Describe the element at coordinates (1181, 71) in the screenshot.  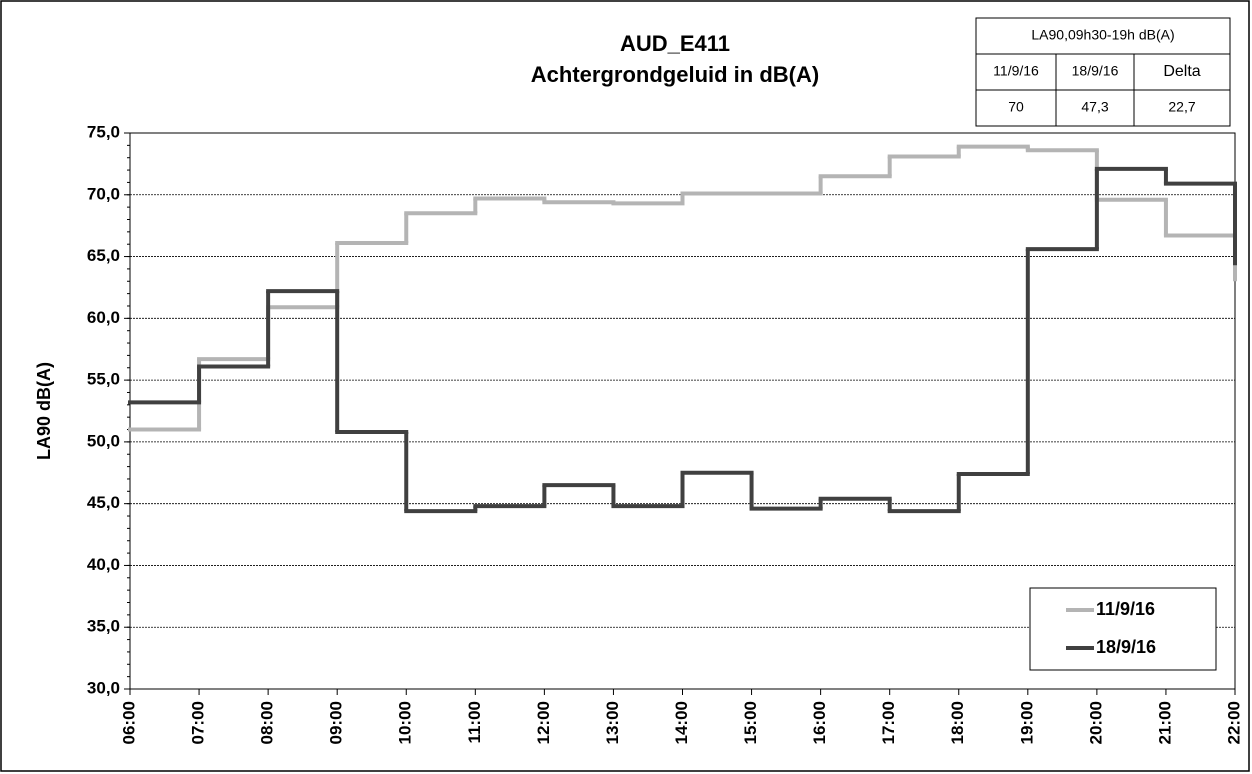
I see `table-header: Delta` at that location.